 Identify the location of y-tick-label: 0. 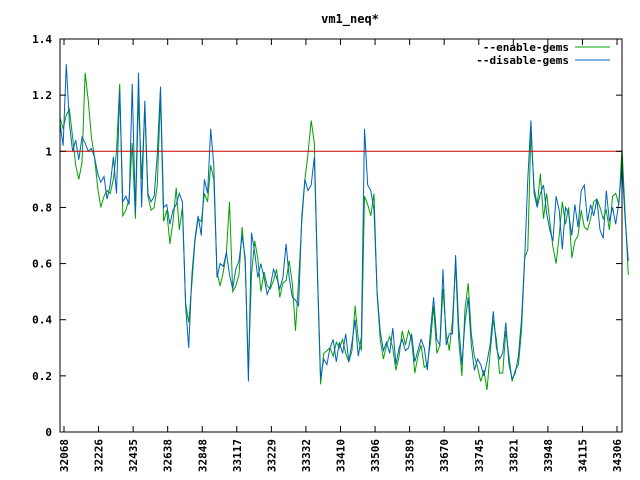
(48, 432).